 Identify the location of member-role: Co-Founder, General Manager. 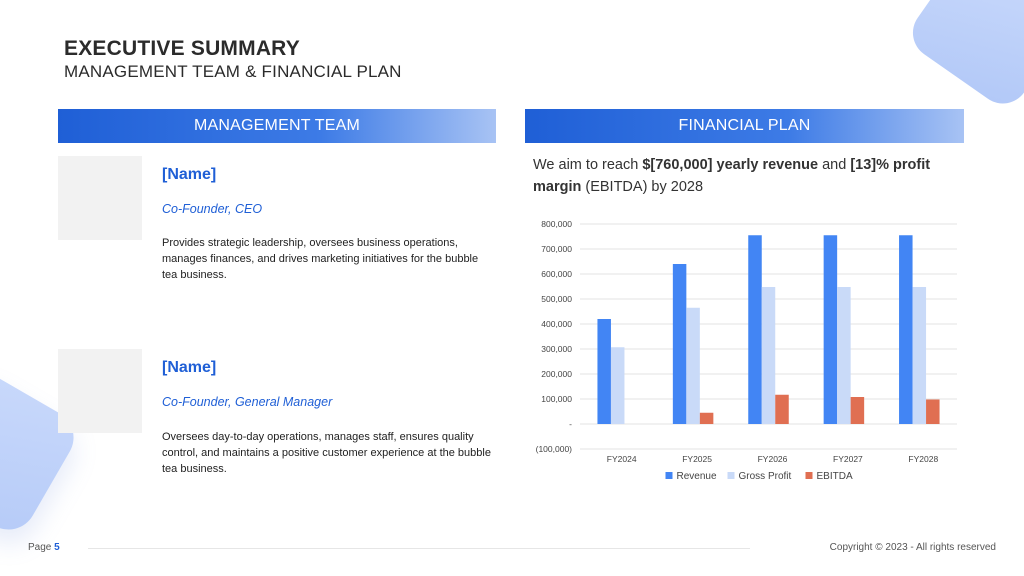
(247, 402).